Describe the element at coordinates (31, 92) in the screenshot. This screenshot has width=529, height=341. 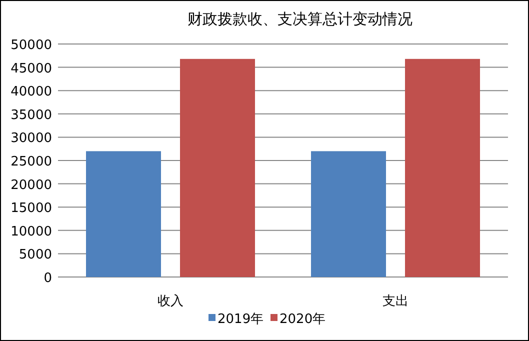
I see `y-tick-label: 40000` at that location.